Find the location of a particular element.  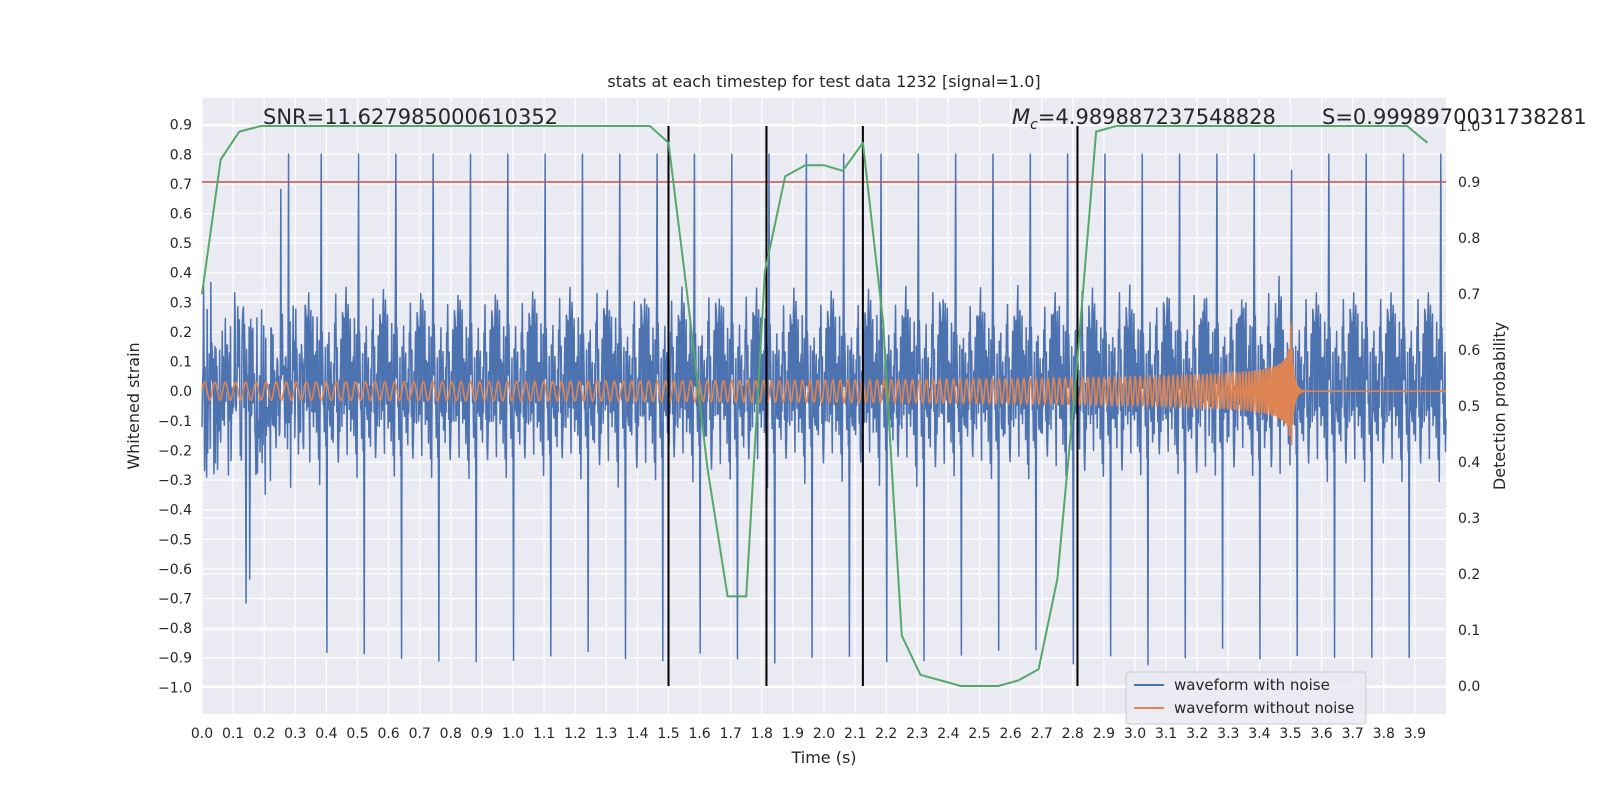

chirp-mass-symbol: M is located at coordinates (1021, 117).